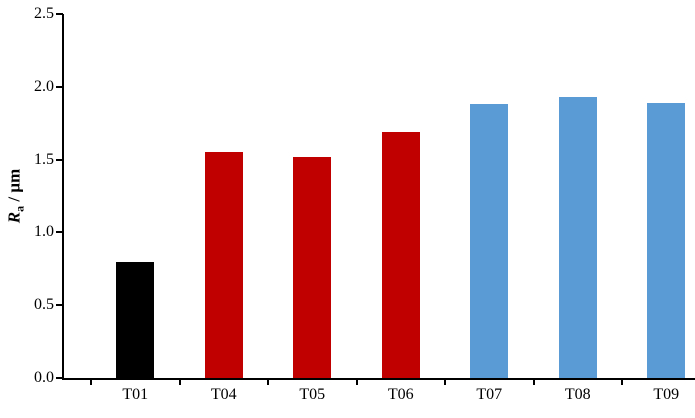 The height and width of the screenshot is (418, 695). I want to click on y-axis-title: Ra / μm, so click(15, 196).